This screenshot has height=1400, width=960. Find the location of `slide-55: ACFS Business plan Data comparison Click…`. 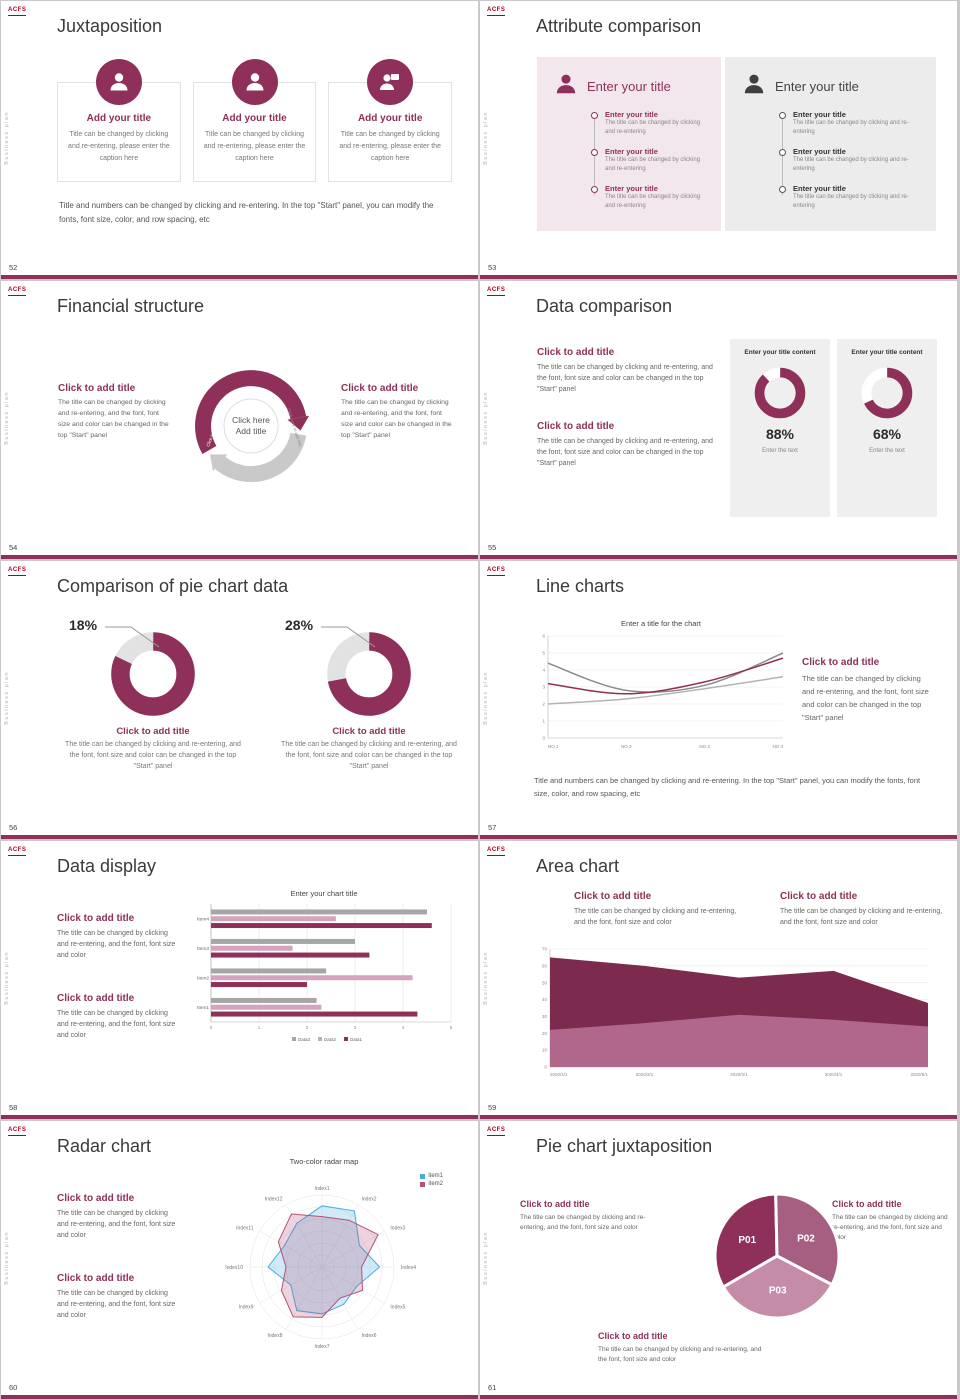

slide-55: ACFS Business plan Data comparison Click… is located at coordinates (718, 420).